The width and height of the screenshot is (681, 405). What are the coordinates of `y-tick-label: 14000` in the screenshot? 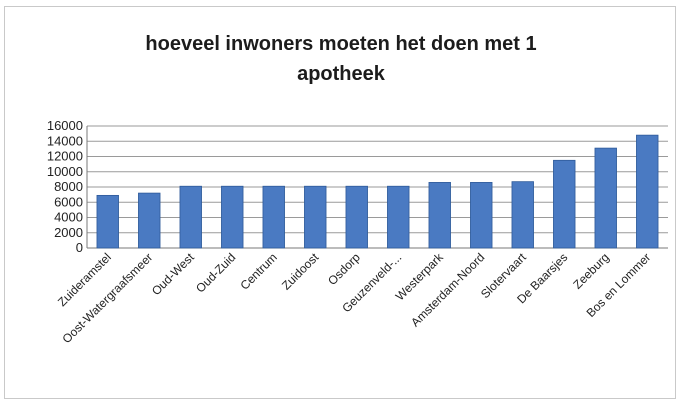 It's located at (65, 140).